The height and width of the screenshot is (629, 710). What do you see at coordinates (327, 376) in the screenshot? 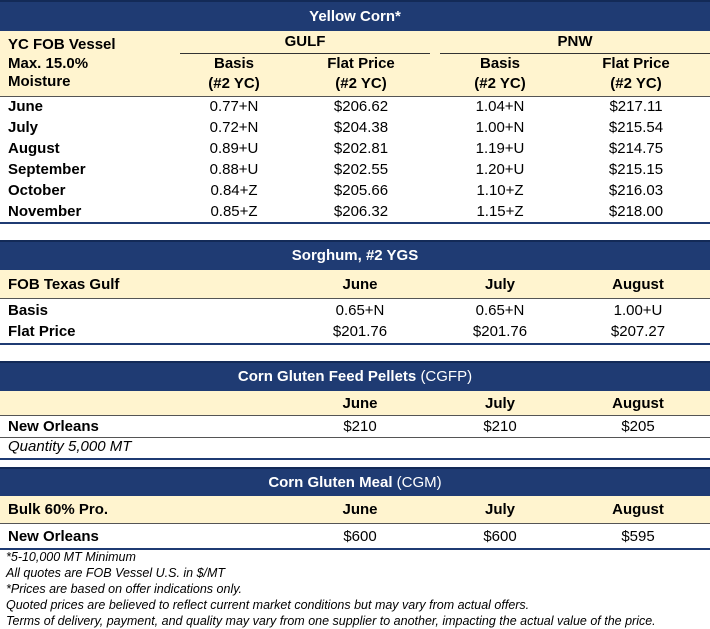
I see `section-title: Corn Gluten Feed Pellets` at bounding box center [327, 376].